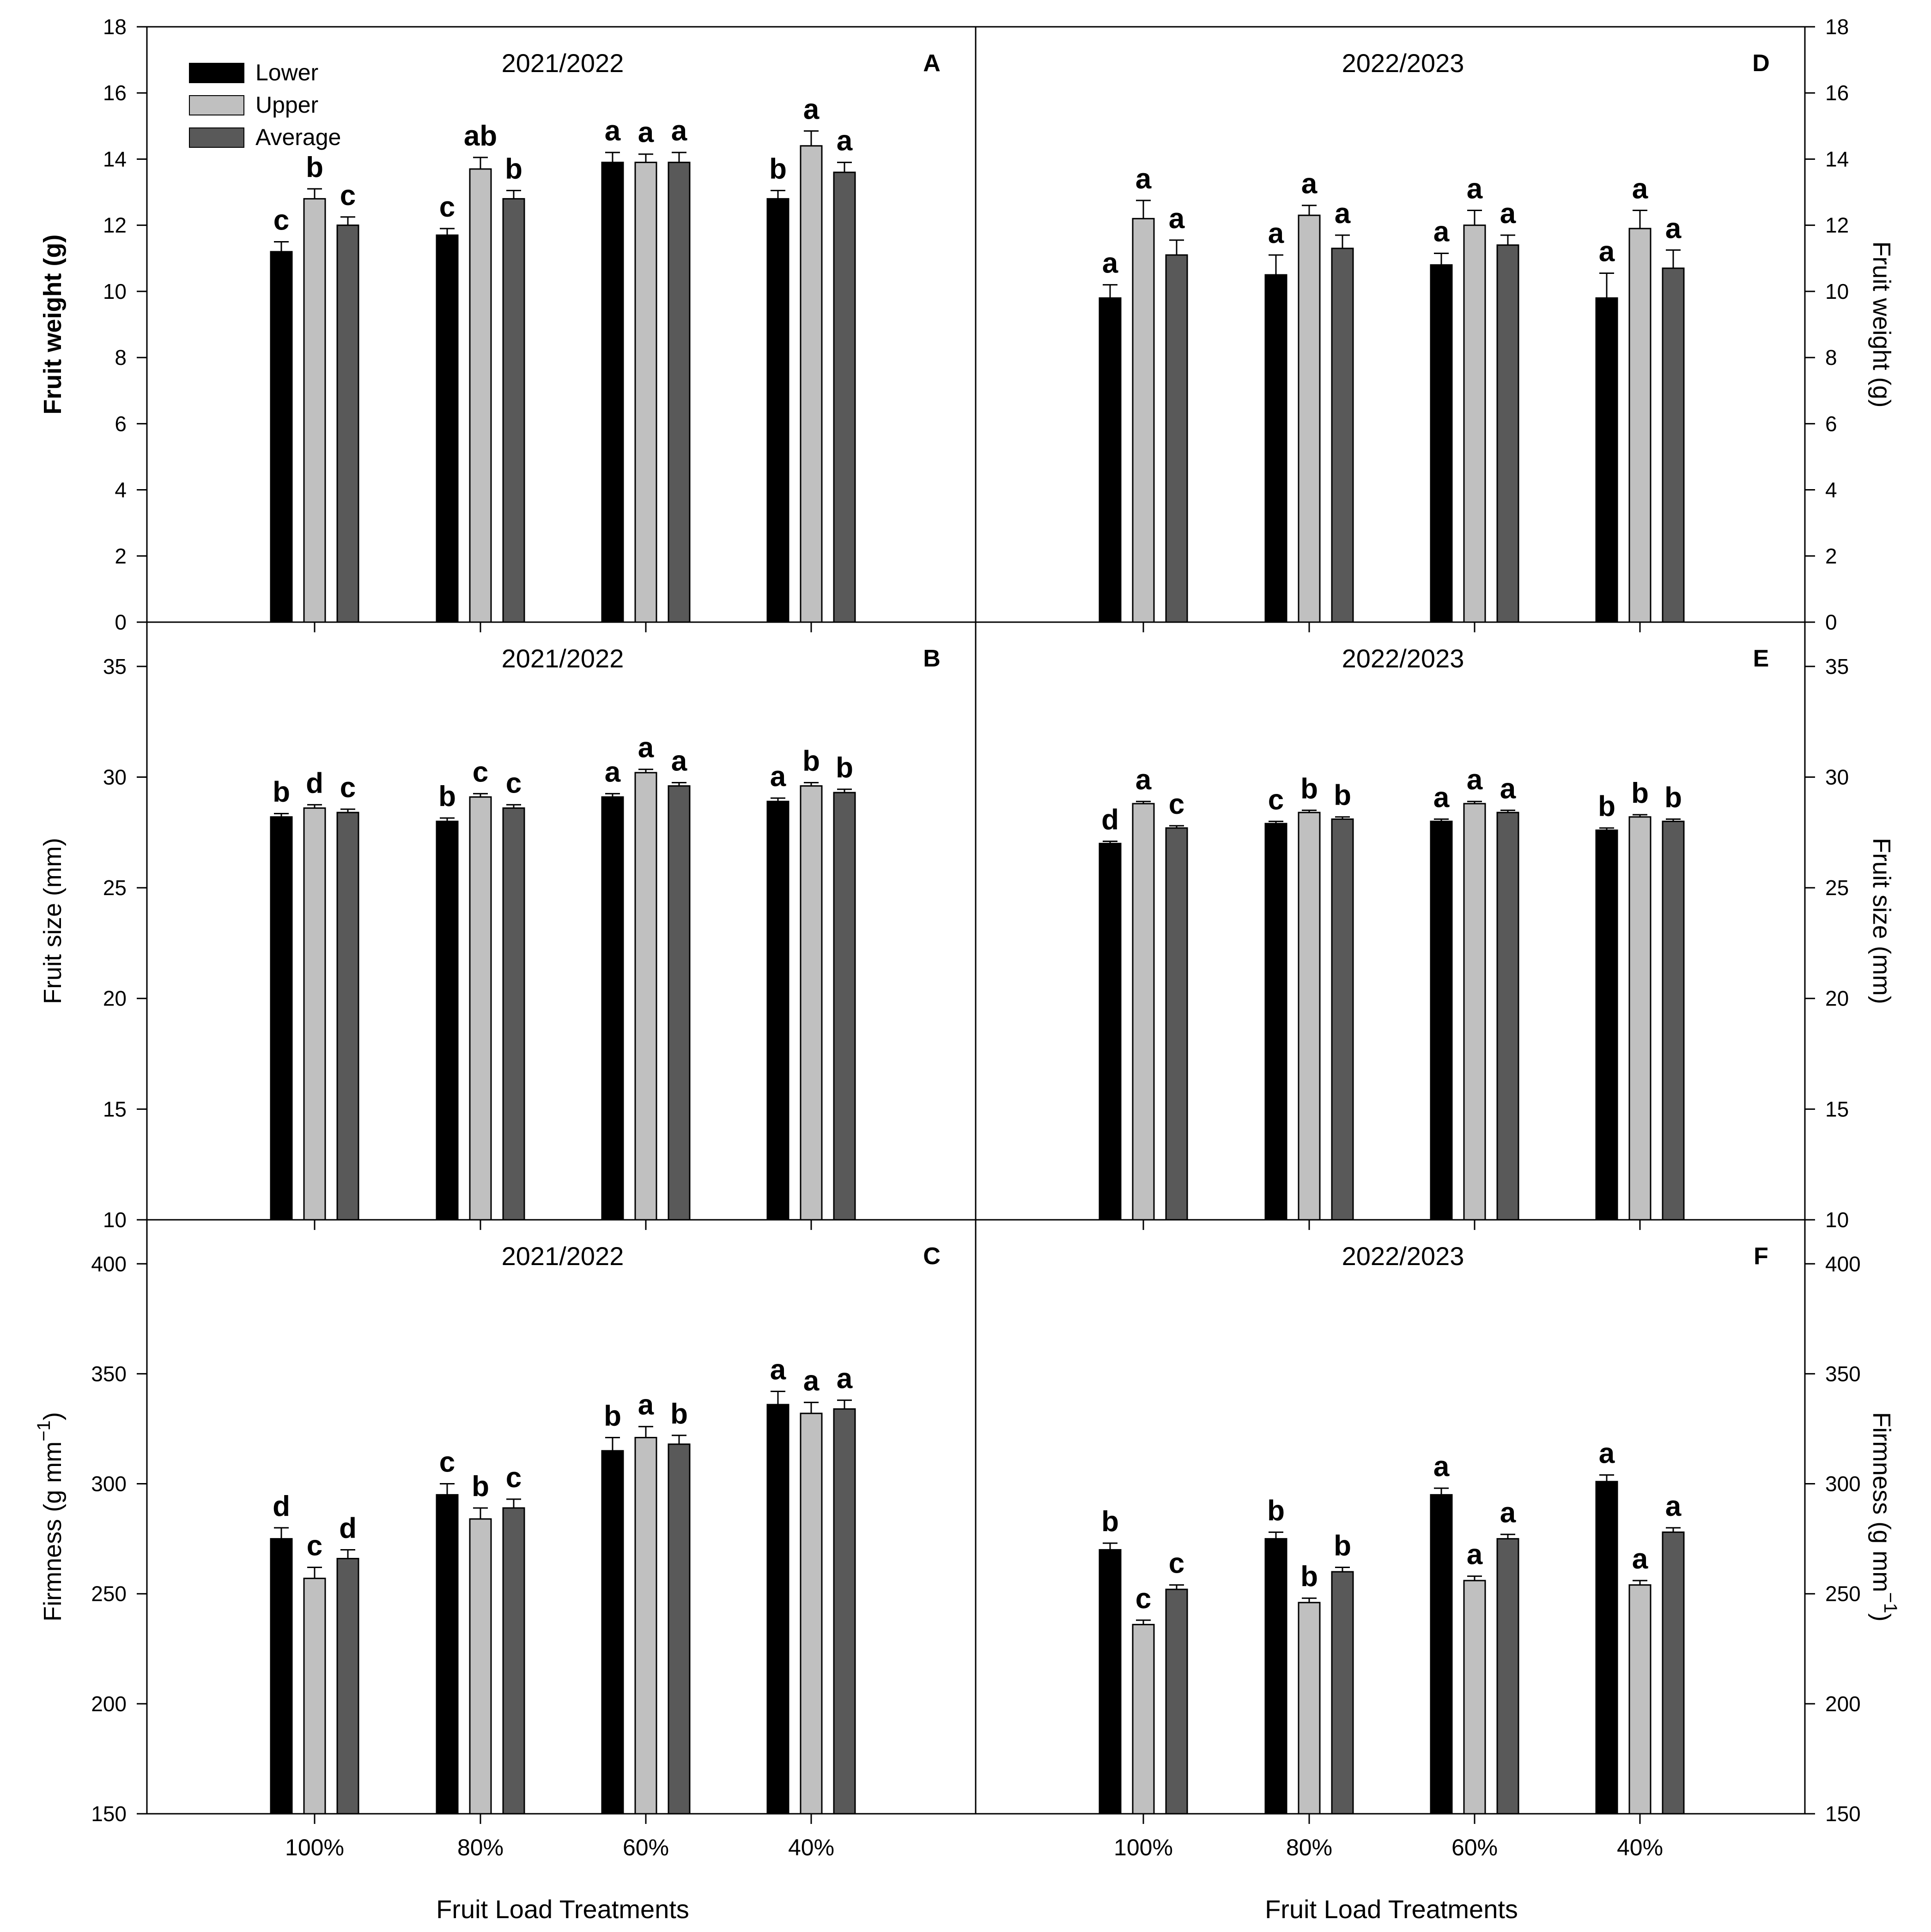  I want to click on x-tick-label: 80%, so click(1309, 1847).